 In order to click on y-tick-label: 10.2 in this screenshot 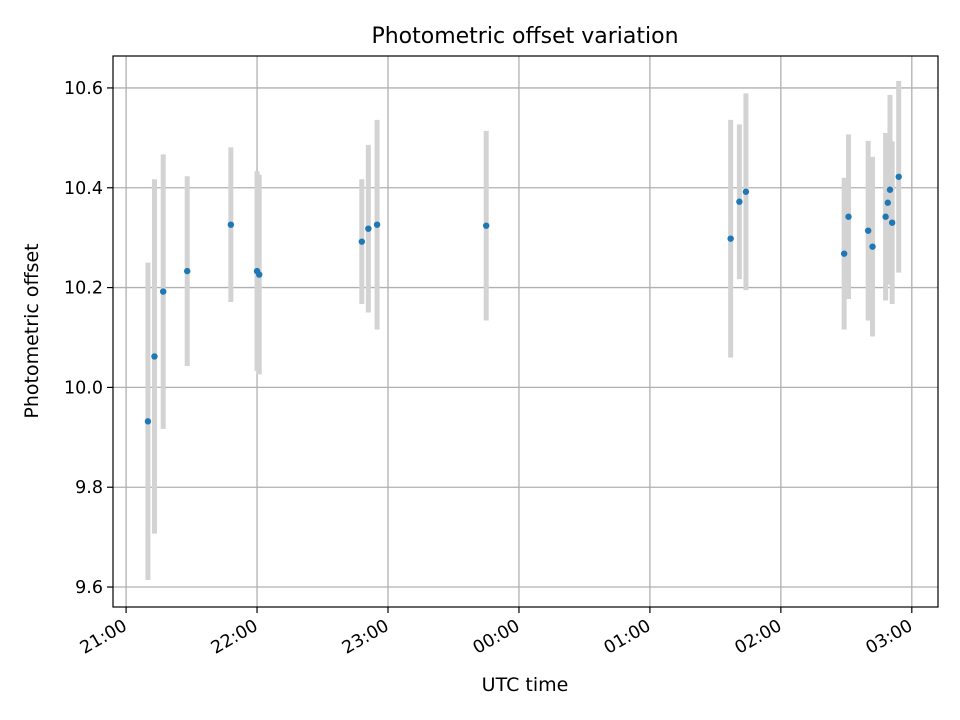, I will do `click(83, 289)`.